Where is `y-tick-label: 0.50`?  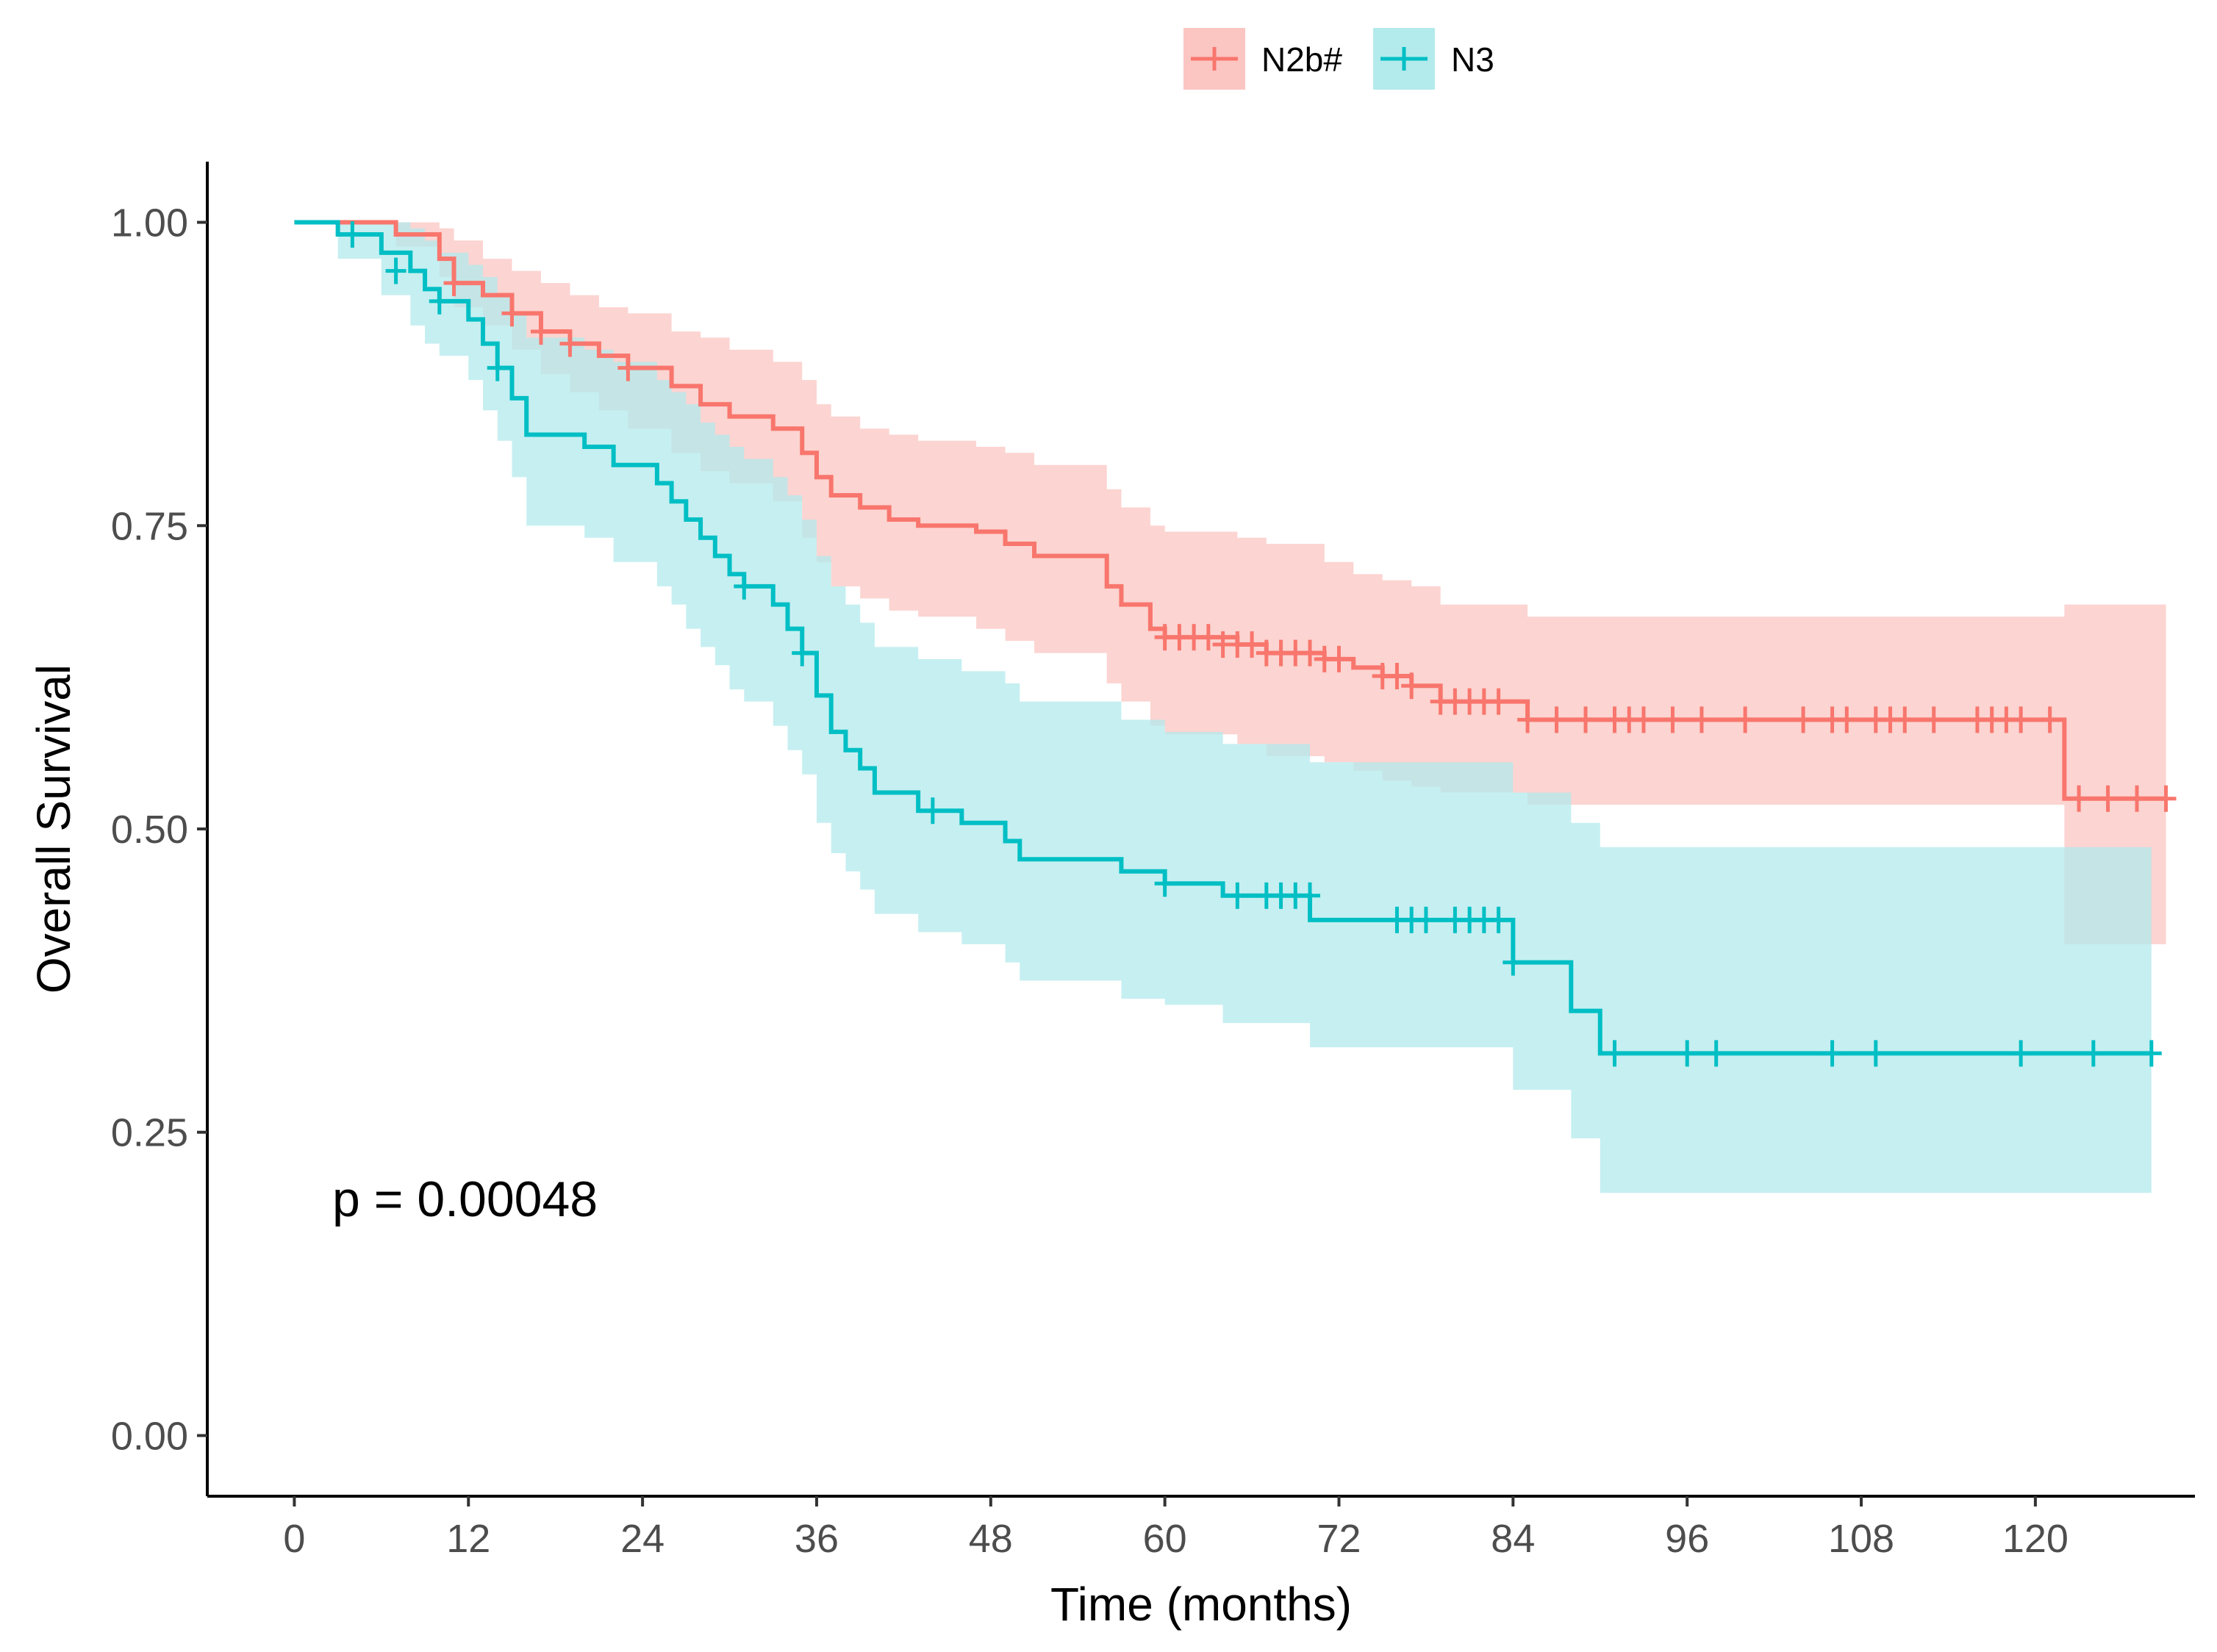
y-tick-label: 0.50 is located at coordinates (149, 830).